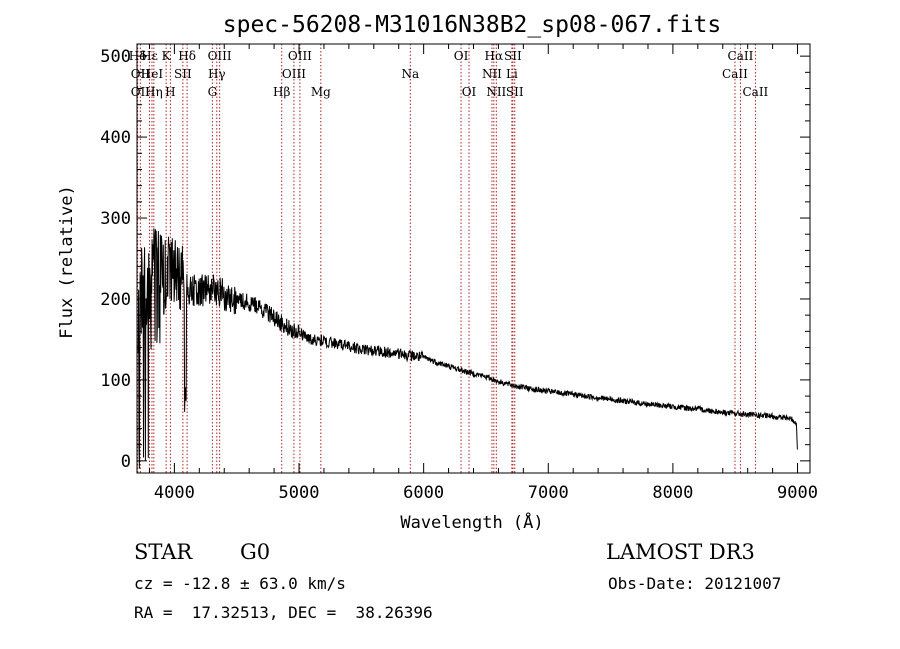  I want to click on spectral-line-label: Mg, so click(321, 92).